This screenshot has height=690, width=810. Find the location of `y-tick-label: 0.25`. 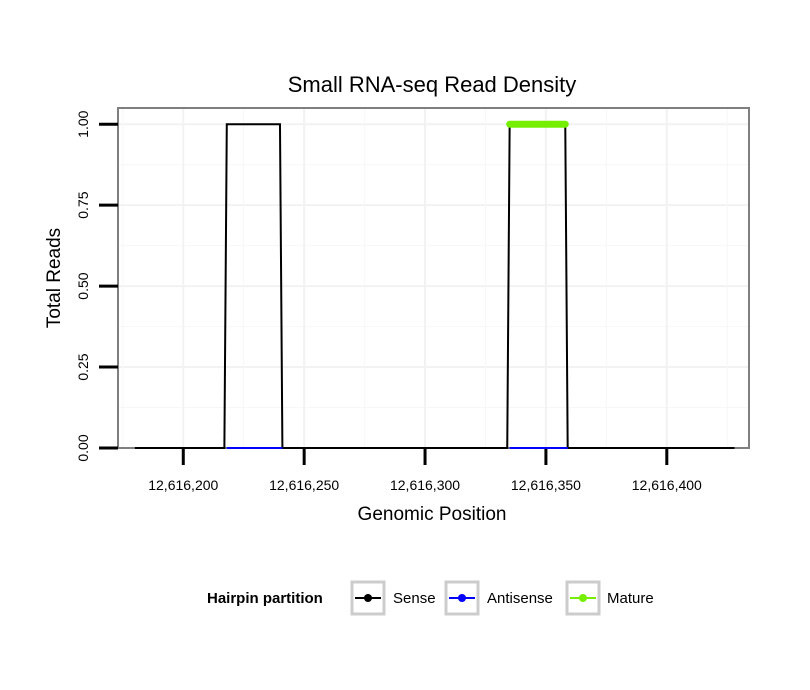

y-tick-label: 0.25 is located at coordinates (83, 366).